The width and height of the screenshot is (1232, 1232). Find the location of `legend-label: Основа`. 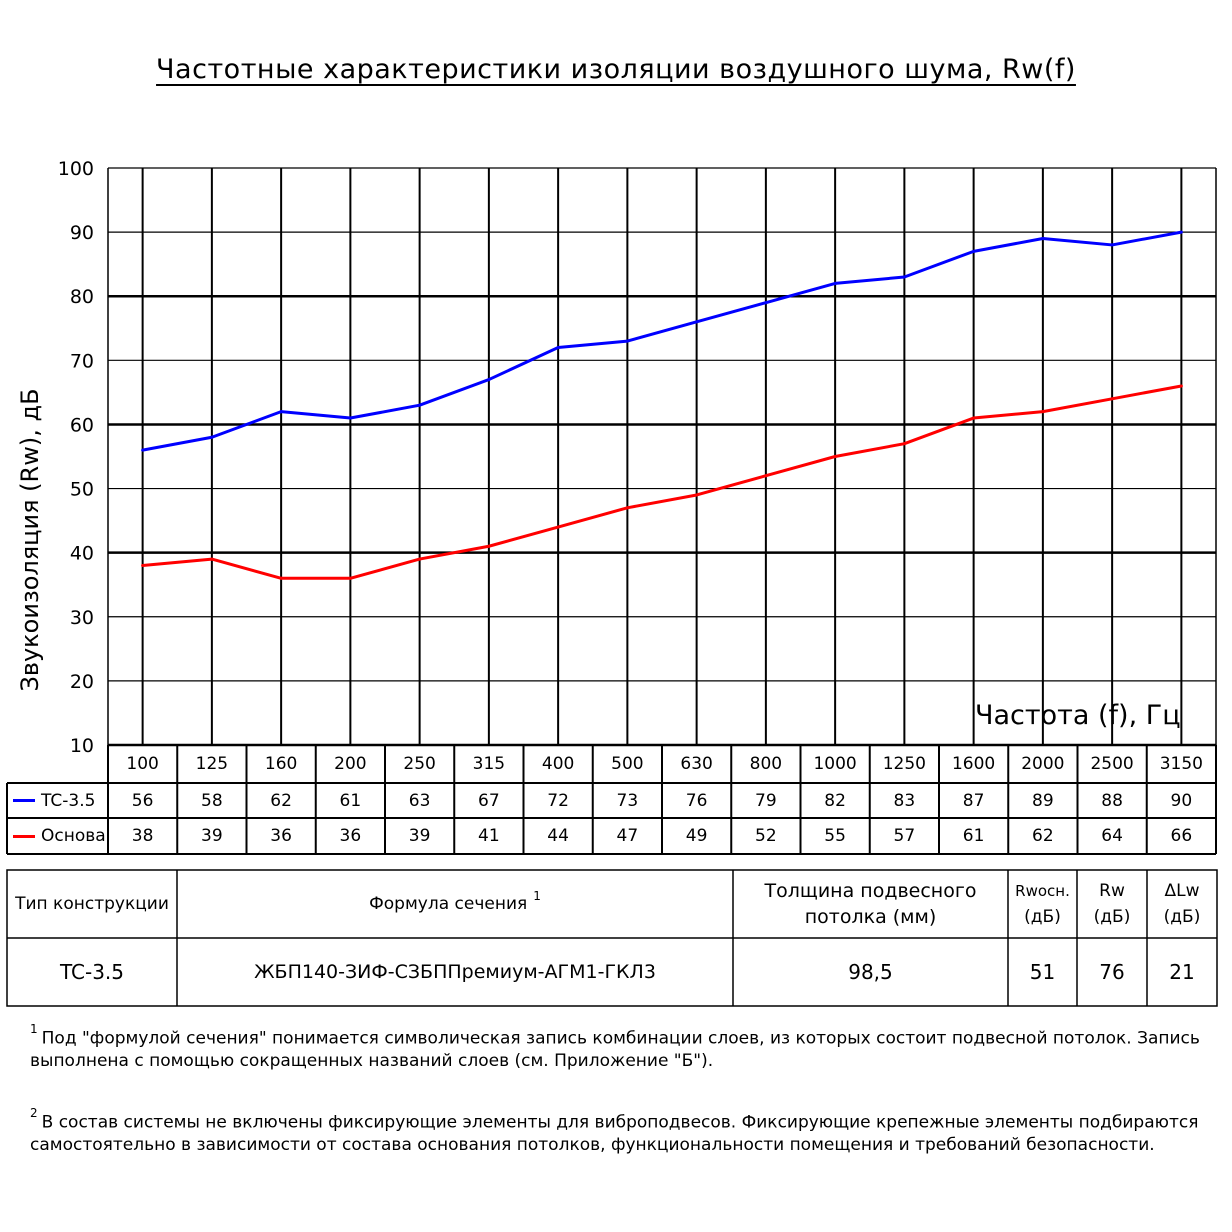

legend-label: Основа is located at coordinates (73, 836).